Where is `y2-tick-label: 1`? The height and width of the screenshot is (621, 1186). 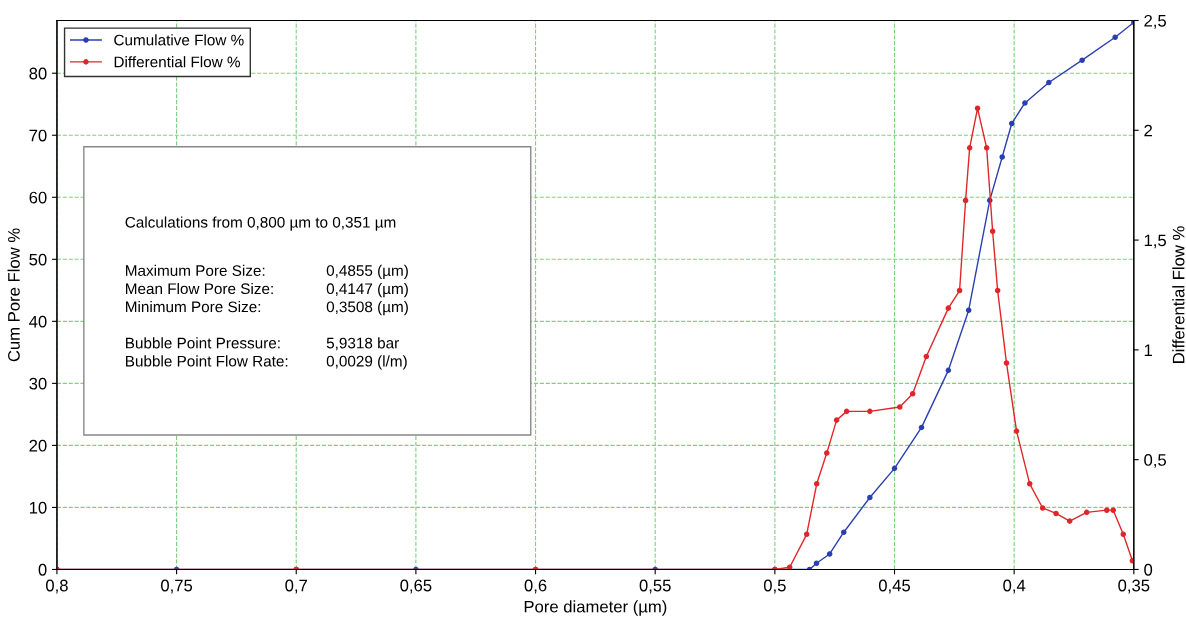 y2-tick-label: 1 is located at coordinates (1148, 350).